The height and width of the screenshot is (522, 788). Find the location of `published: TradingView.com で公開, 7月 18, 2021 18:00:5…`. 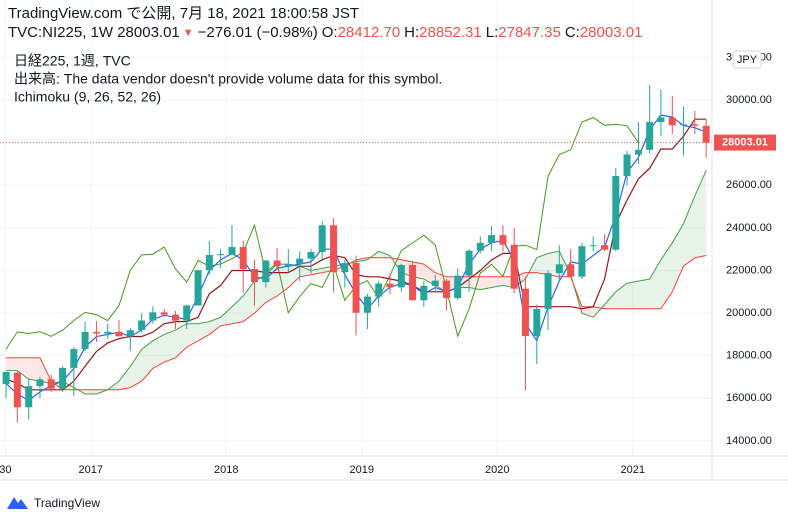

published: TradingView.com で公開, 7月 18, 2021 18:00:5… is located at coordinates (183, 13).